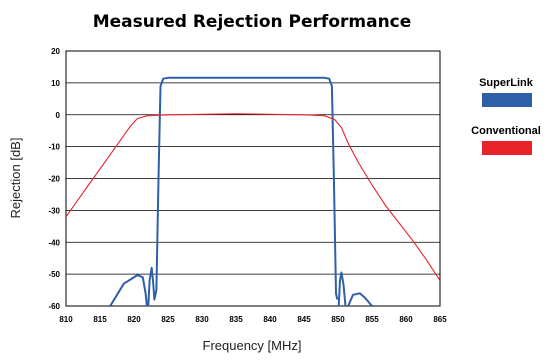 This screenshot has width=545, height=360. Describe the element at coordinates (54, 242) in the screenshot. I see `y-tick-label: -40` at that location.